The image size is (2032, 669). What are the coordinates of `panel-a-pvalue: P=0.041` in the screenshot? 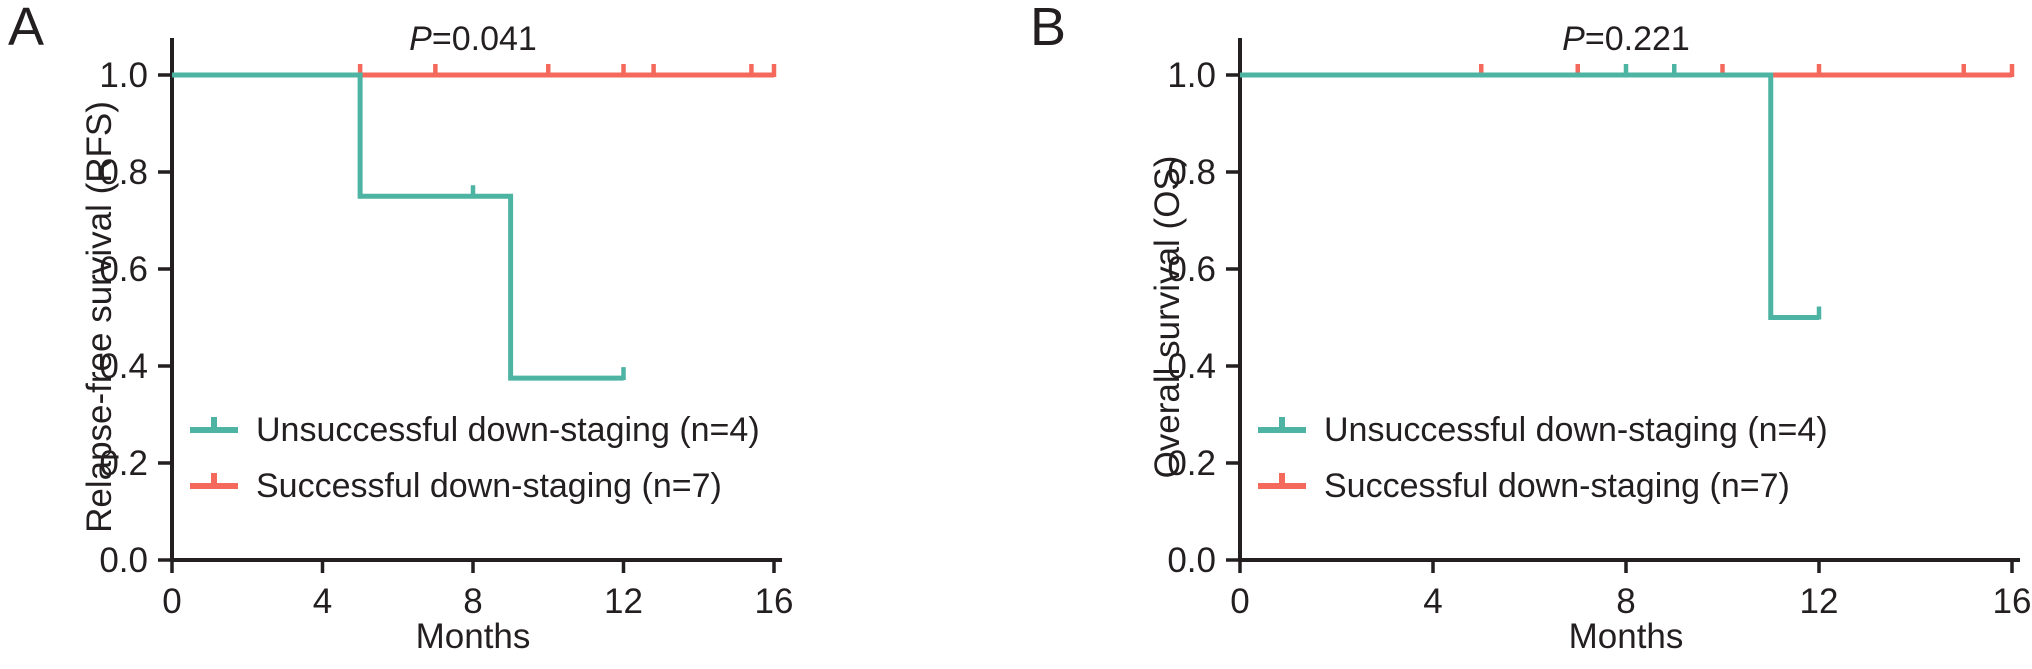 It's located at (473, 39).